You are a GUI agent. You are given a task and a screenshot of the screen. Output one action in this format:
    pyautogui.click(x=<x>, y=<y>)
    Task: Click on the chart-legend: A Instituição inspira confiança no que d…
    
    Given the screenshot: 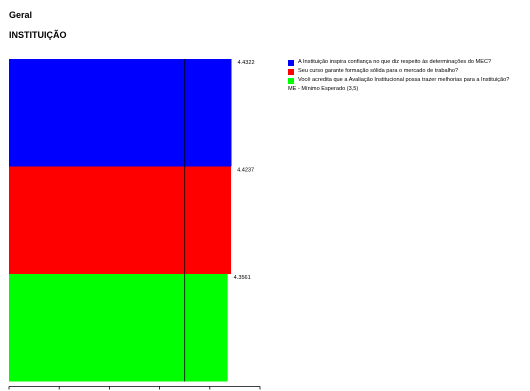 What is the action you would take?
    pyautogui.click(x=398, y=76)
    